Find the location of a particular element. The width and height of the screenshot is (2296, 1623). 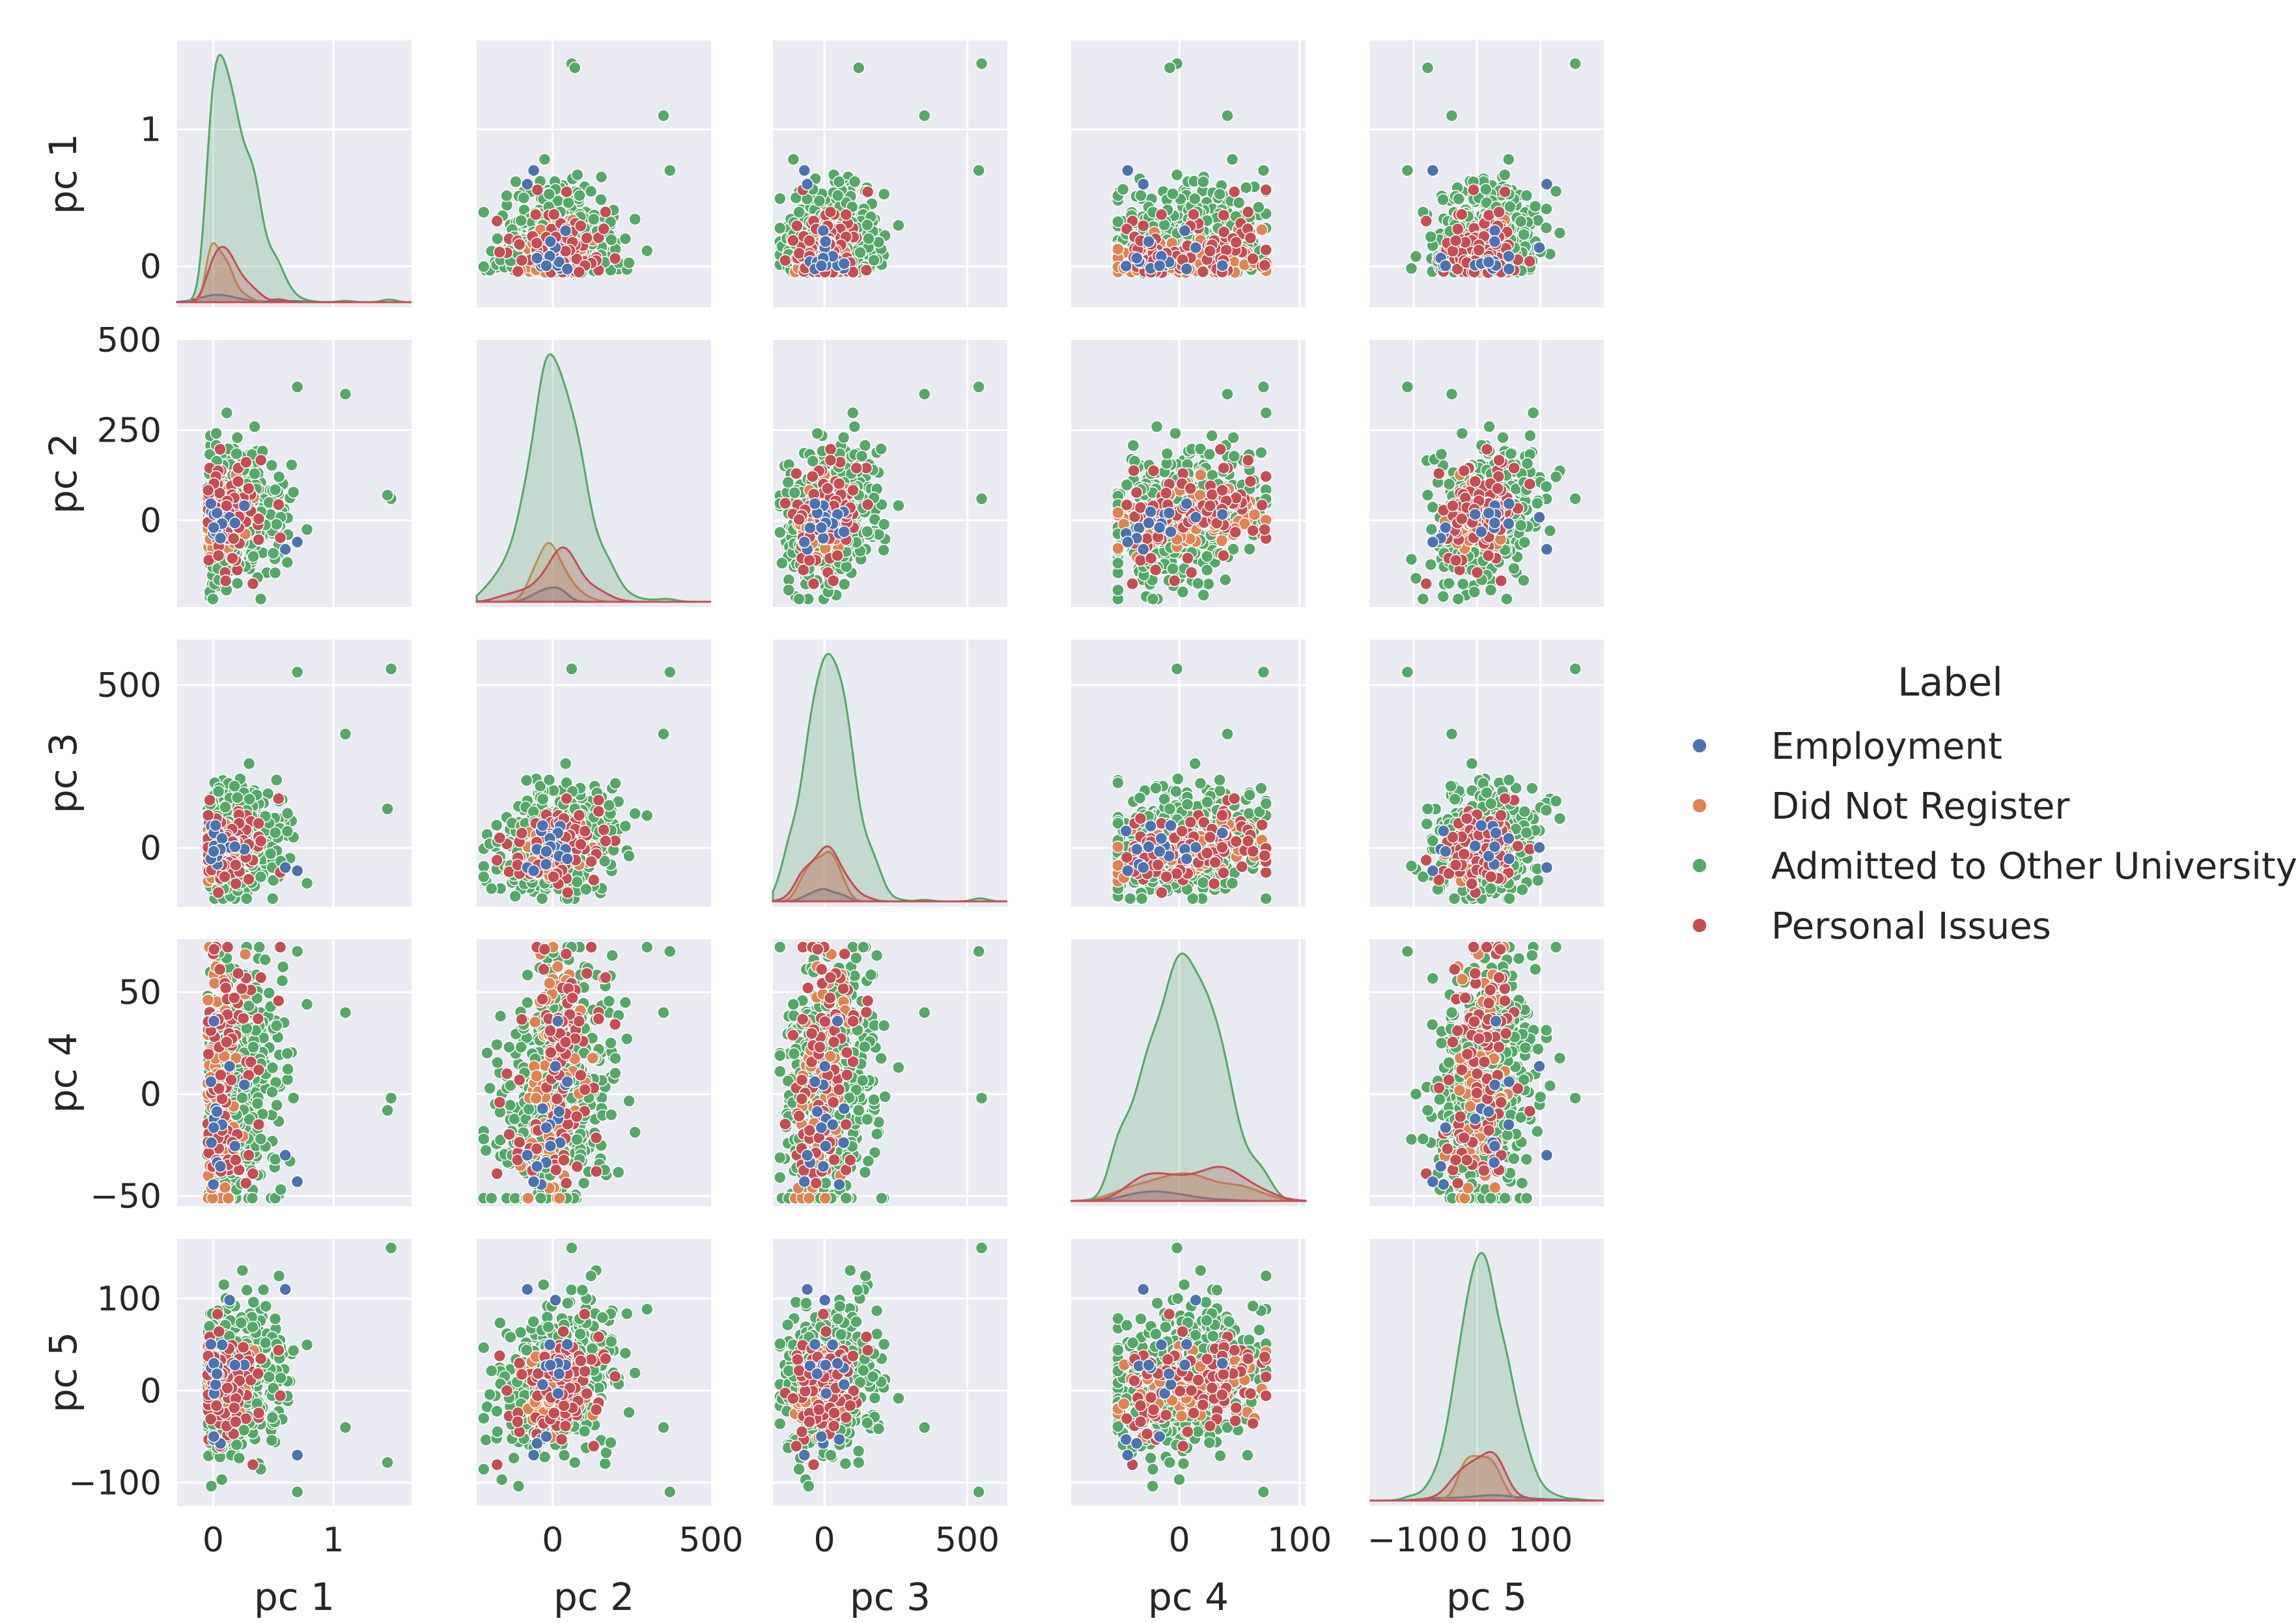

y-tick-label: 250 is located at coordinates (129, 431).